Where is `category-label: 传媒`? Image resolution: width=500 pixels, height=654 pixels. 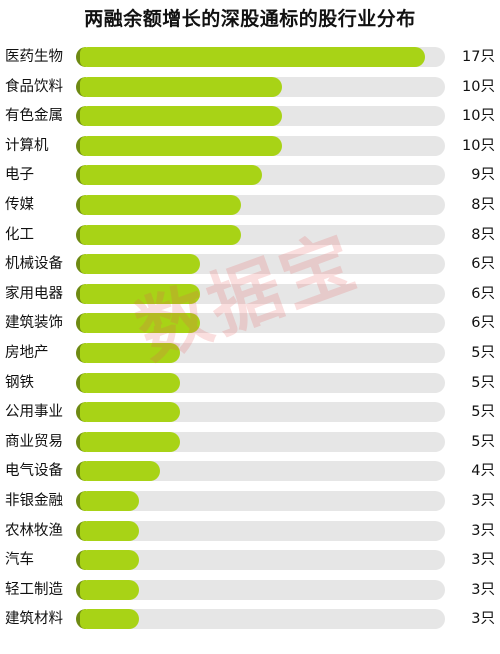 category-label: 传媒 is located at coordinates (19, 205).